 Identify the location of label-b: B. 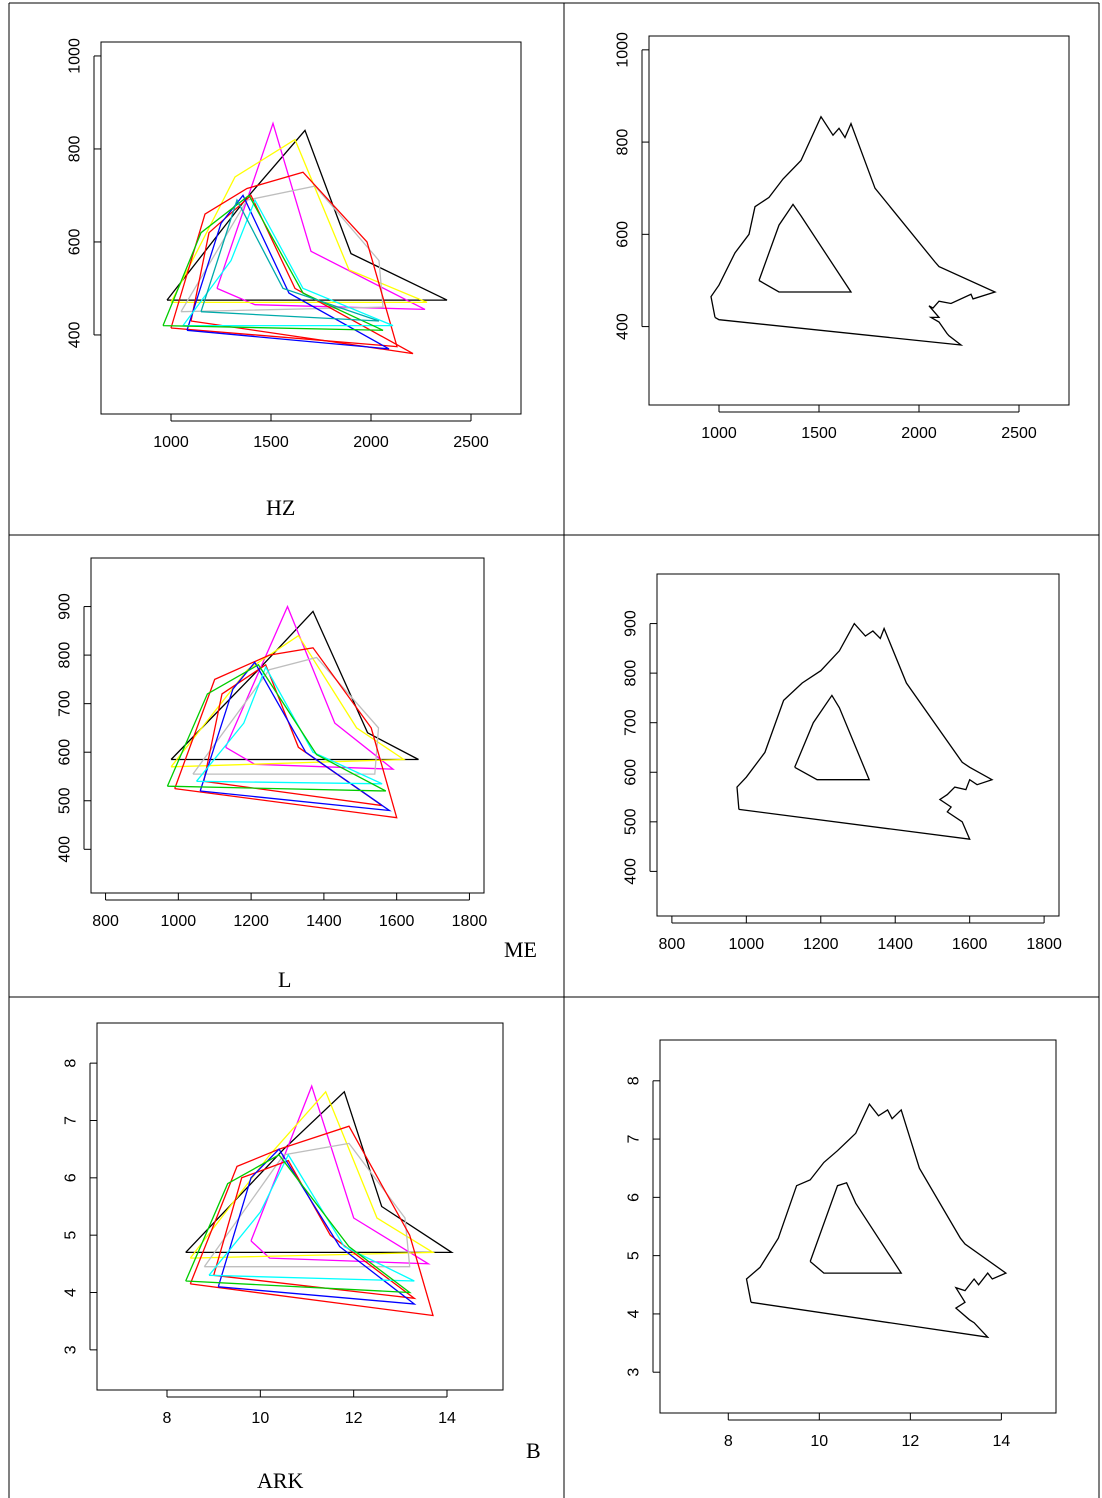
(533, 1450).